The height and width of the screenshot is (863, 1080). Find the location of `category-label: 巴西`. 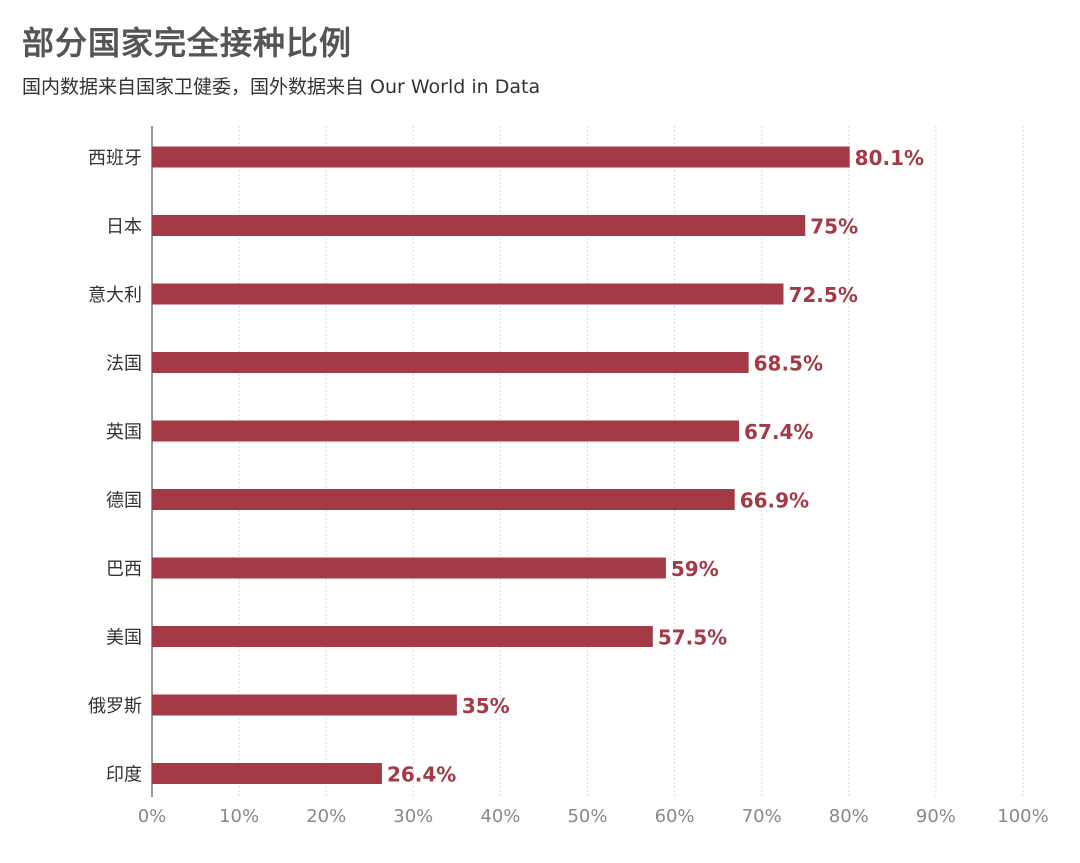

category-label: 巴西 is located at coordinates (124, 569).